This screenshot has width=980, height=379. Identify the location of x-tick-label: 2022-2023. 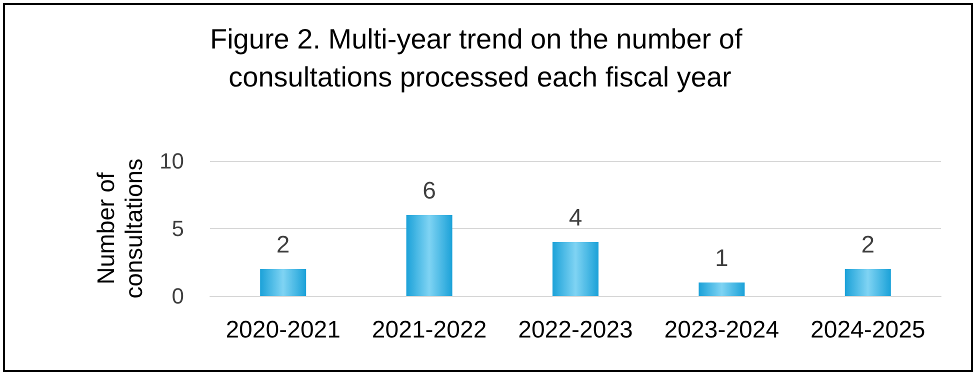
(575, 330).